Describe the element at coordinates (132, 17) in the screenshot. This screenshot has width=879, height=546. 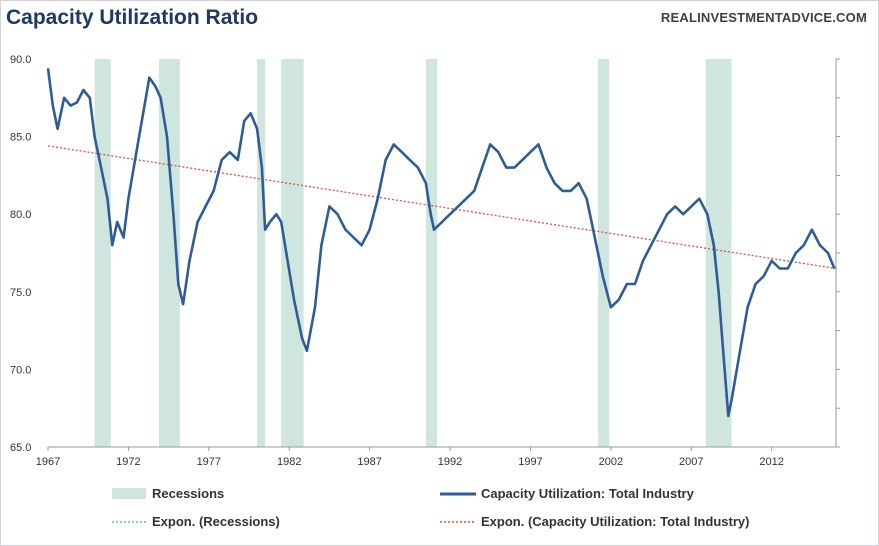
I see `chart-title: Capacity Utilization Ratio` at that location.